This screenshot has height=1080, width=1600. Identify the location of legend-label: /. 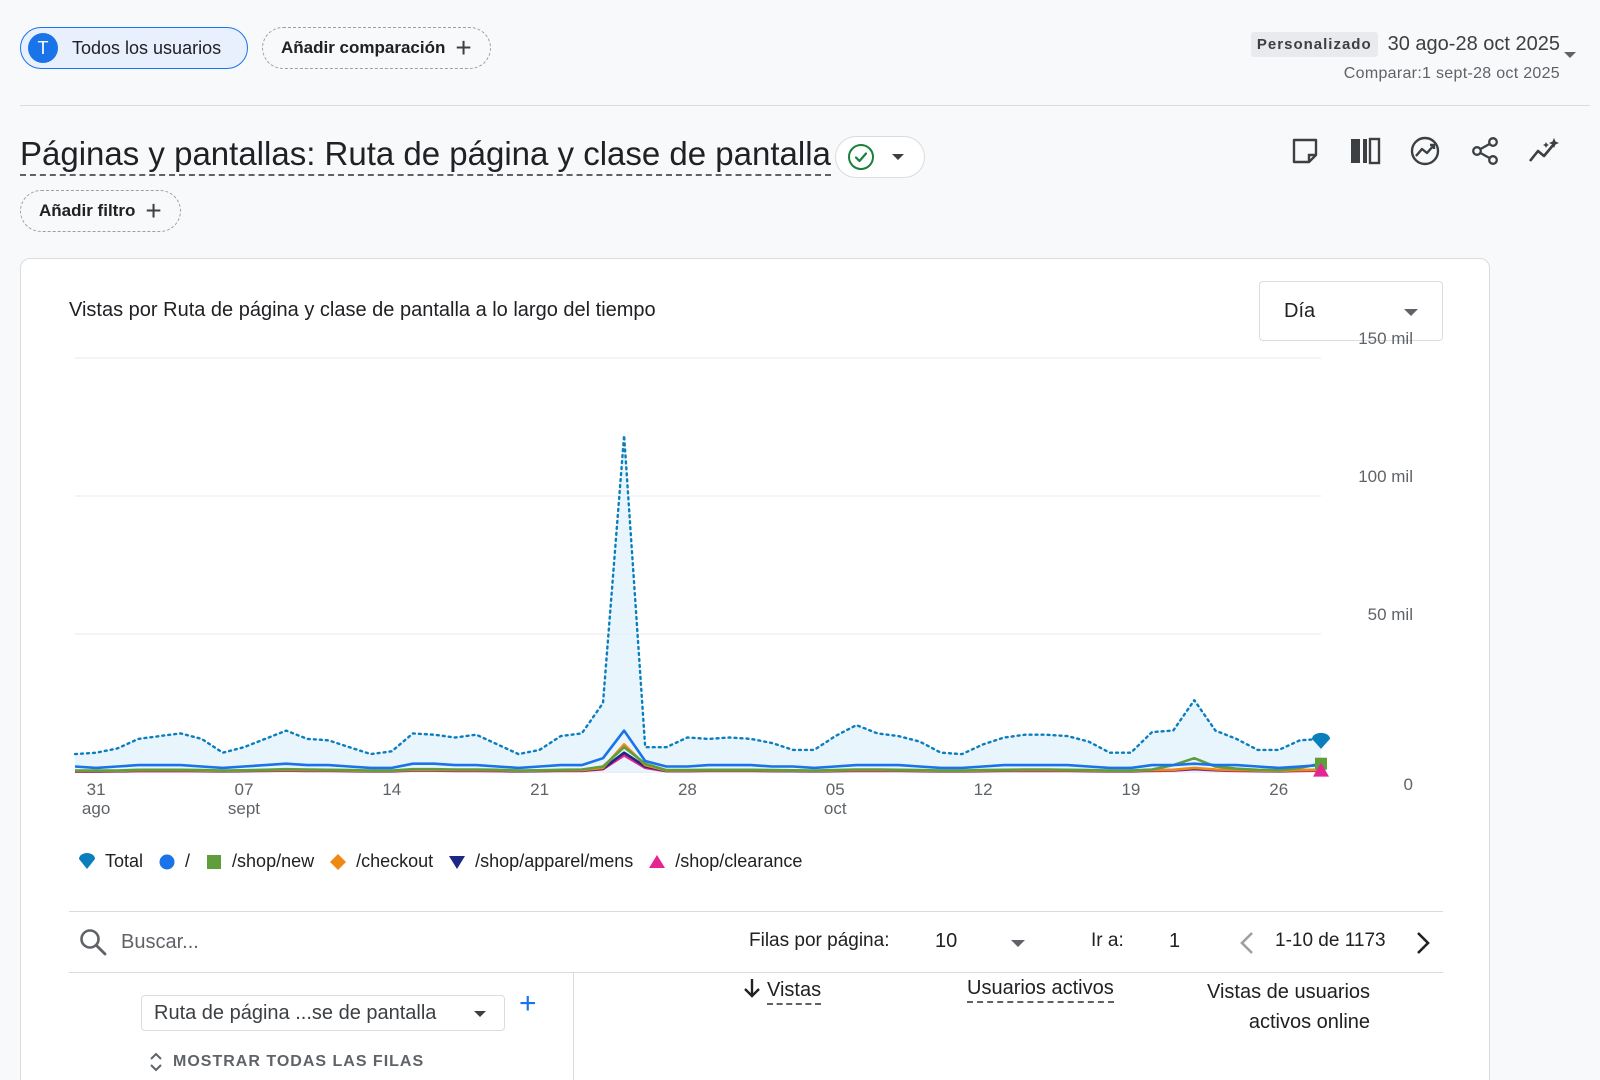
(188, 861).